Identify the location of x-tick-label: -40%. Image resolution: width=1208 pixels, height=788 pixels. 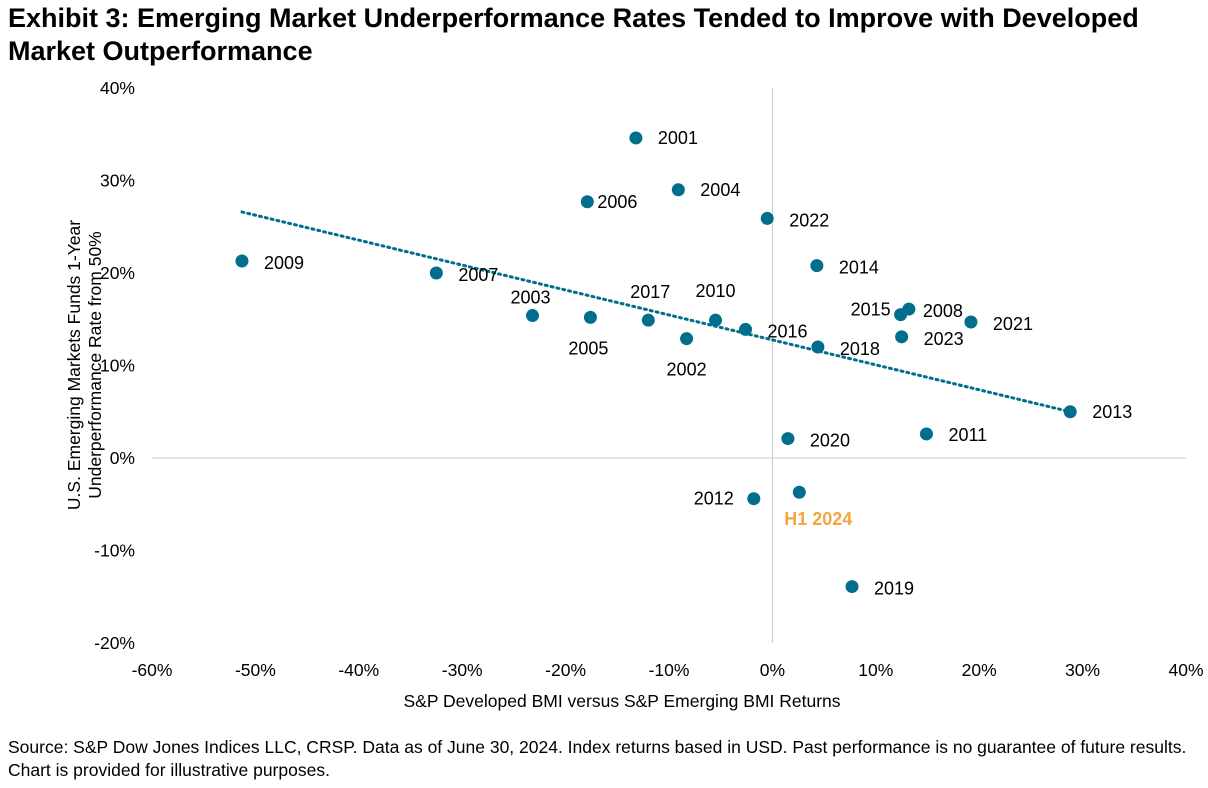
(358, 670).